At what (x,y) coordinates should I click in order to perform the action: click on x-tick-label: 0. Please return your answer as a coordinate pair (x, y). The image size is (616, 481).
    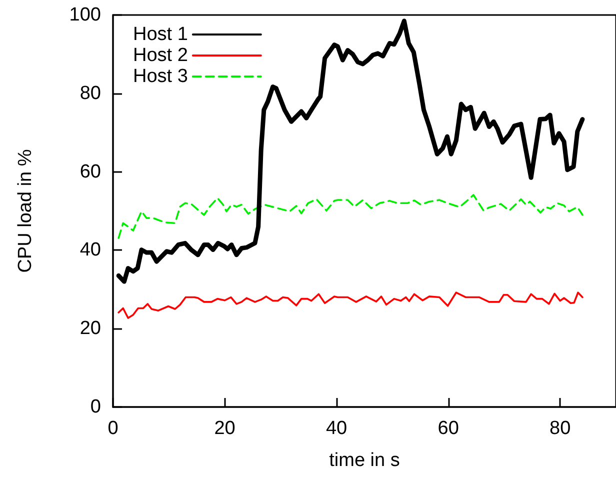
    Looking at the image, I should click on (113, 428).